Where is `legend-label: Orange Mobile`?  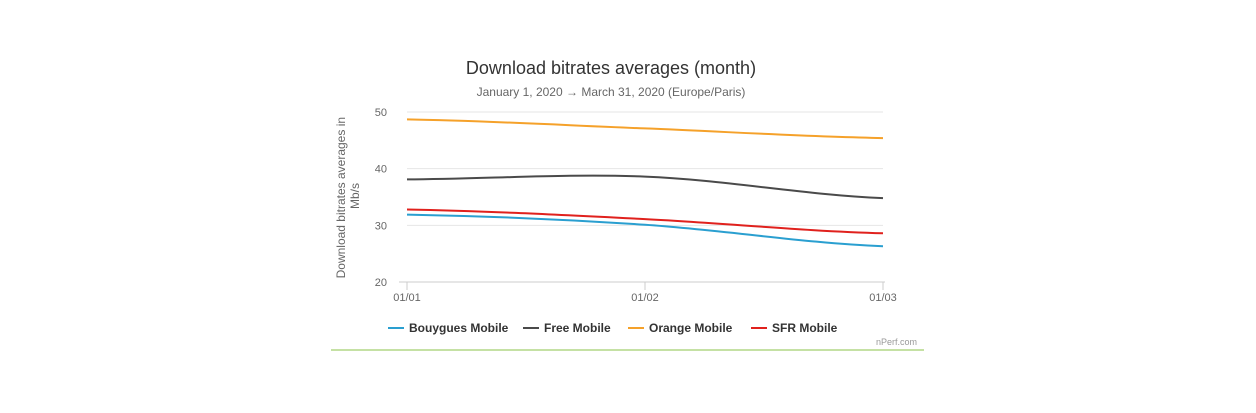
legend-label: Orange Mobile is located at coordinates (691, 328).